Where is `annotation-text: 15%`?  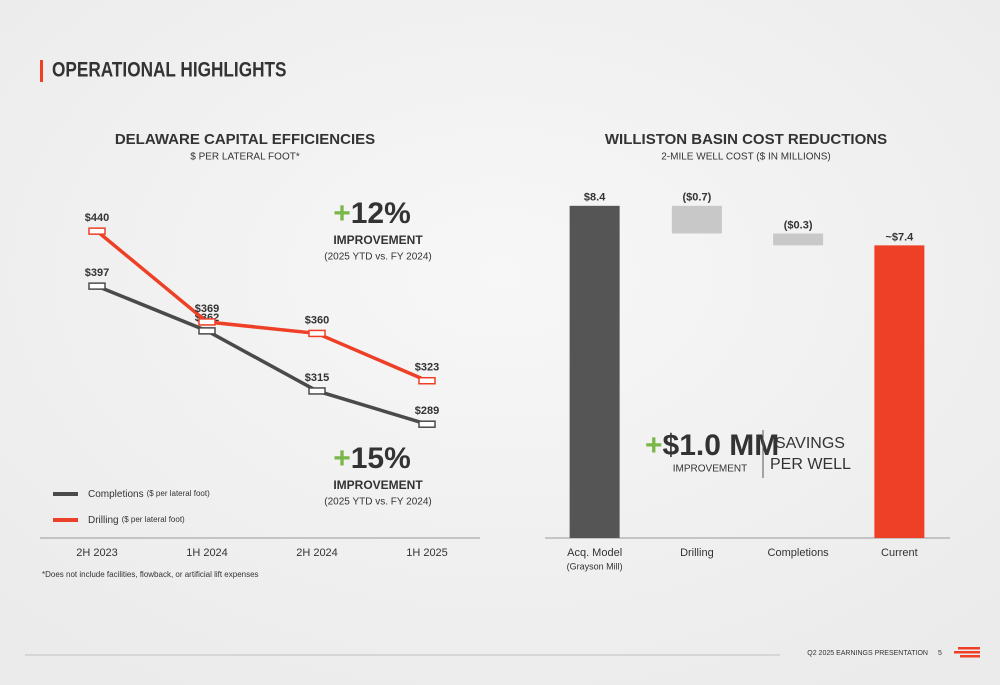 annotation-text: 15% is located at coordinates (381, 458).